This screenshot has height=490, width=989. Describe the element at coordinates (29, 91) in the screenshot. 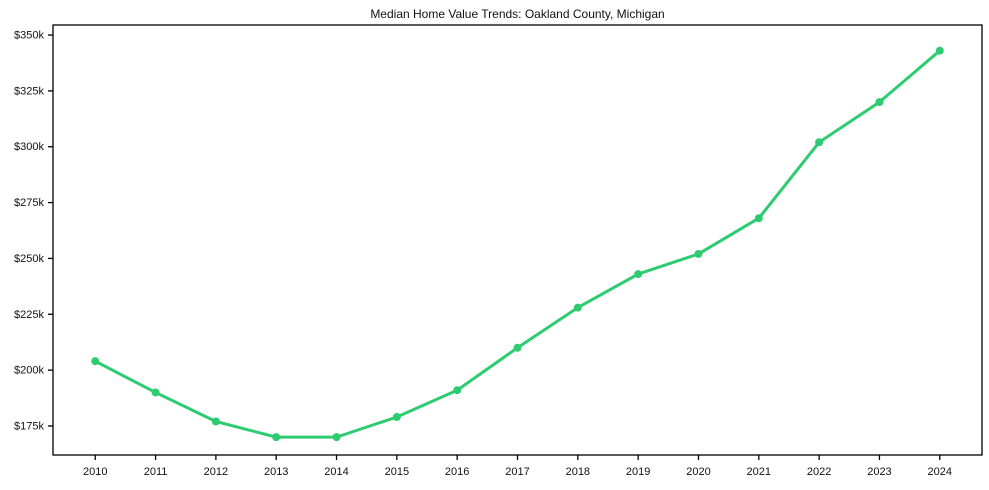

I see `y-axis-tick-label: $325k` at that location.